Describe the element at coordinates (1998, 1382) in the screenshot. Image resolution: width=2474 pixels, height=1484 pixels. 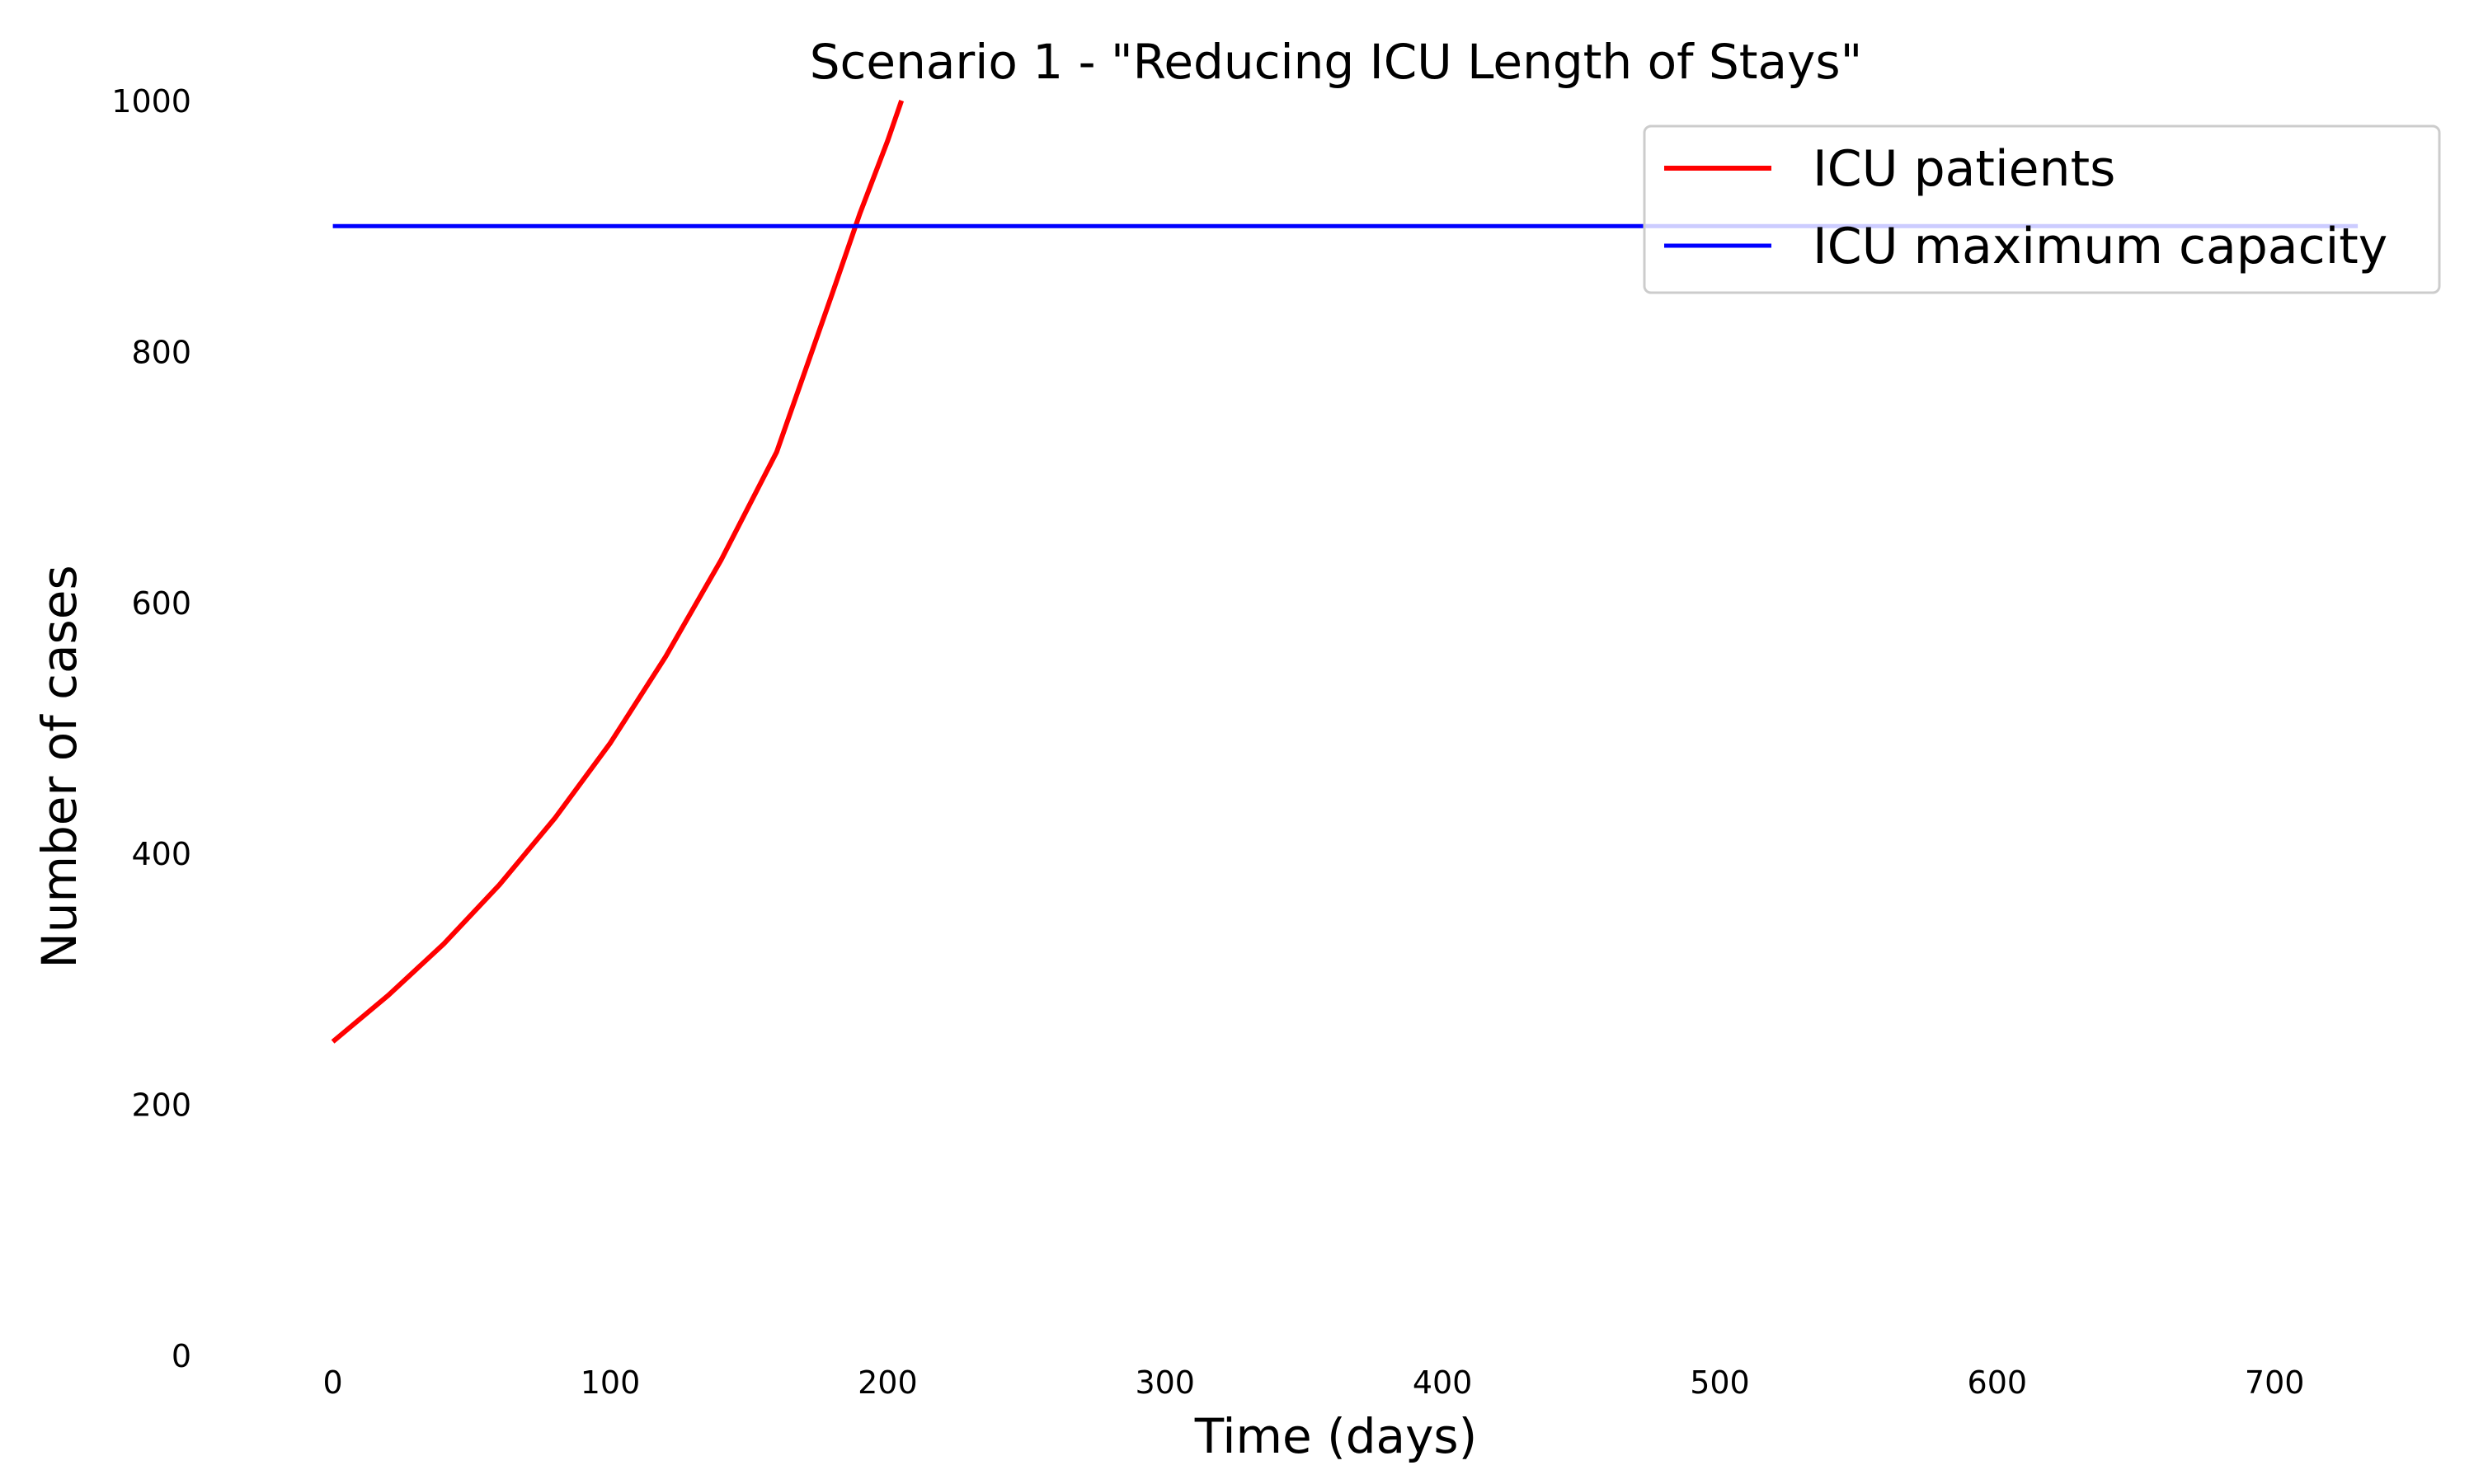
I see `x-tick-label: 600` at that location.